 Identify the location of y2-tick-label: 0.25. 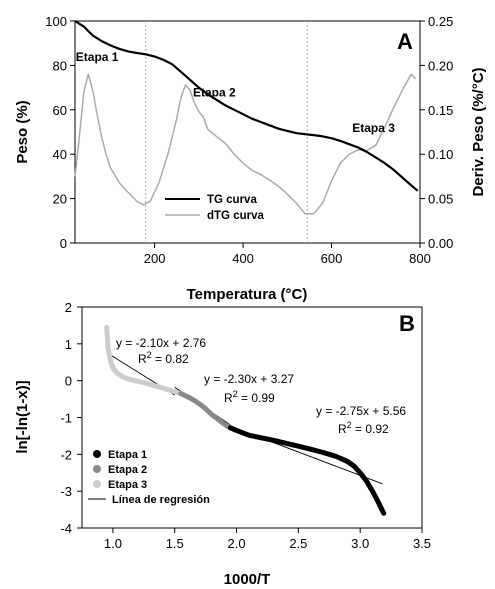
(440, 21).